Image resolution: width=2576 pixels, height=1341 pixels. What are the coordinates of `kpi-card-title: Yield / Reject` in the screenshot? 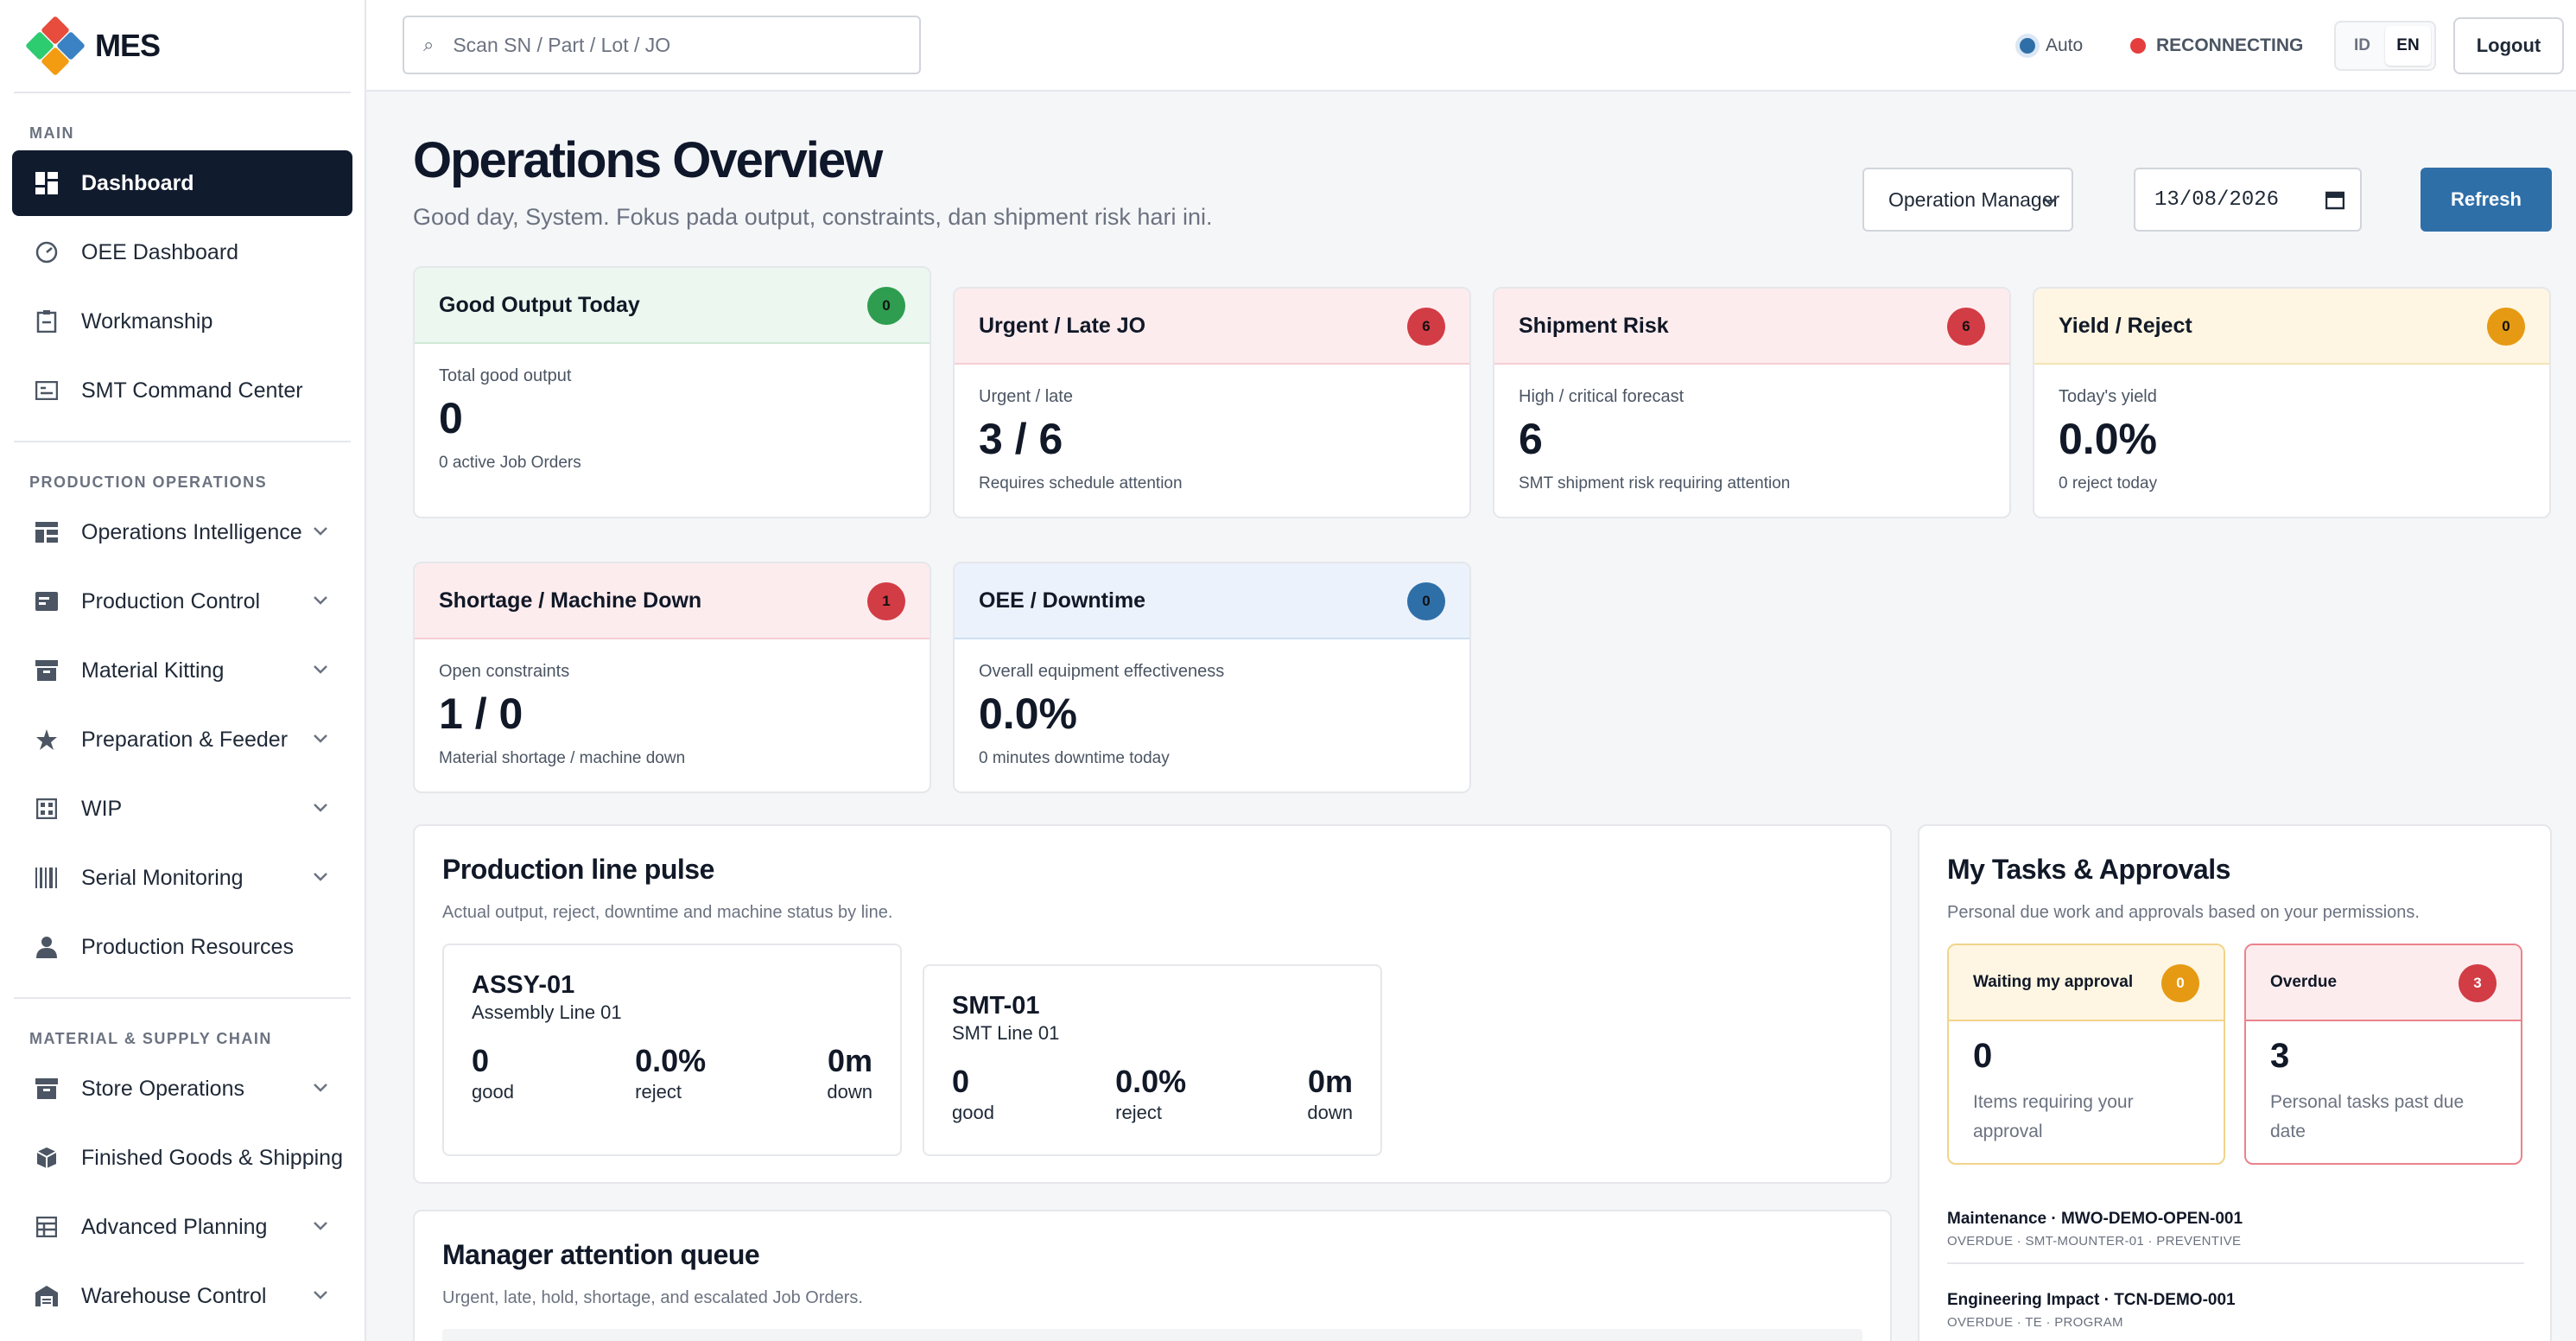 It's located at (2125, 325).